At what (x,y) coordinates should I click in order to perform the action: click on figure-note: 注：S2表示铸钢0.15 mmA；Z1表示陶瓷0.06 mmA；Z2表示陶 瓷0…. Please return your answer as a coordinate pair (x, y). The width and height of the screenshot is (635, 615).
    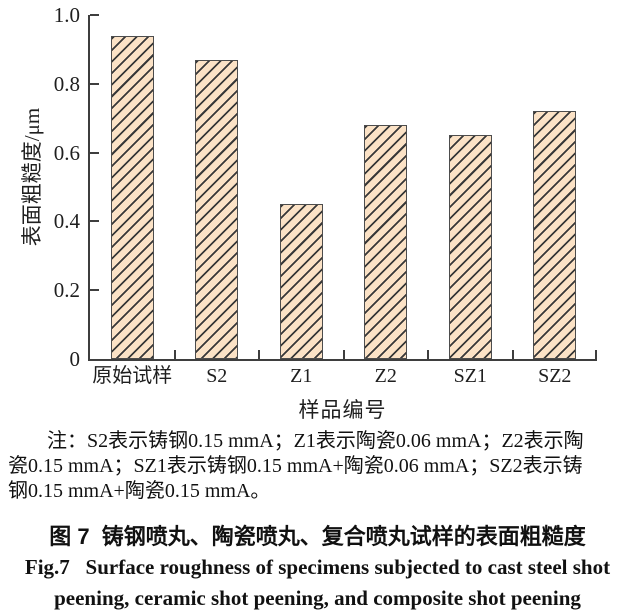
    Looking at the image, I should click on (318, 466).